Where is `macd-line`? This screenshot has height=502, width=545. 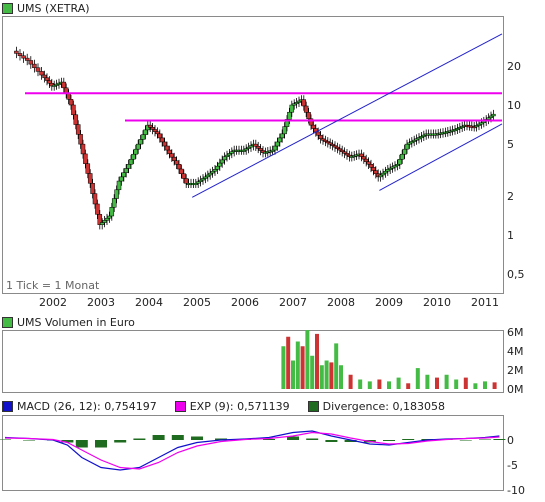
macd-line is located at coordinates (252, 450).